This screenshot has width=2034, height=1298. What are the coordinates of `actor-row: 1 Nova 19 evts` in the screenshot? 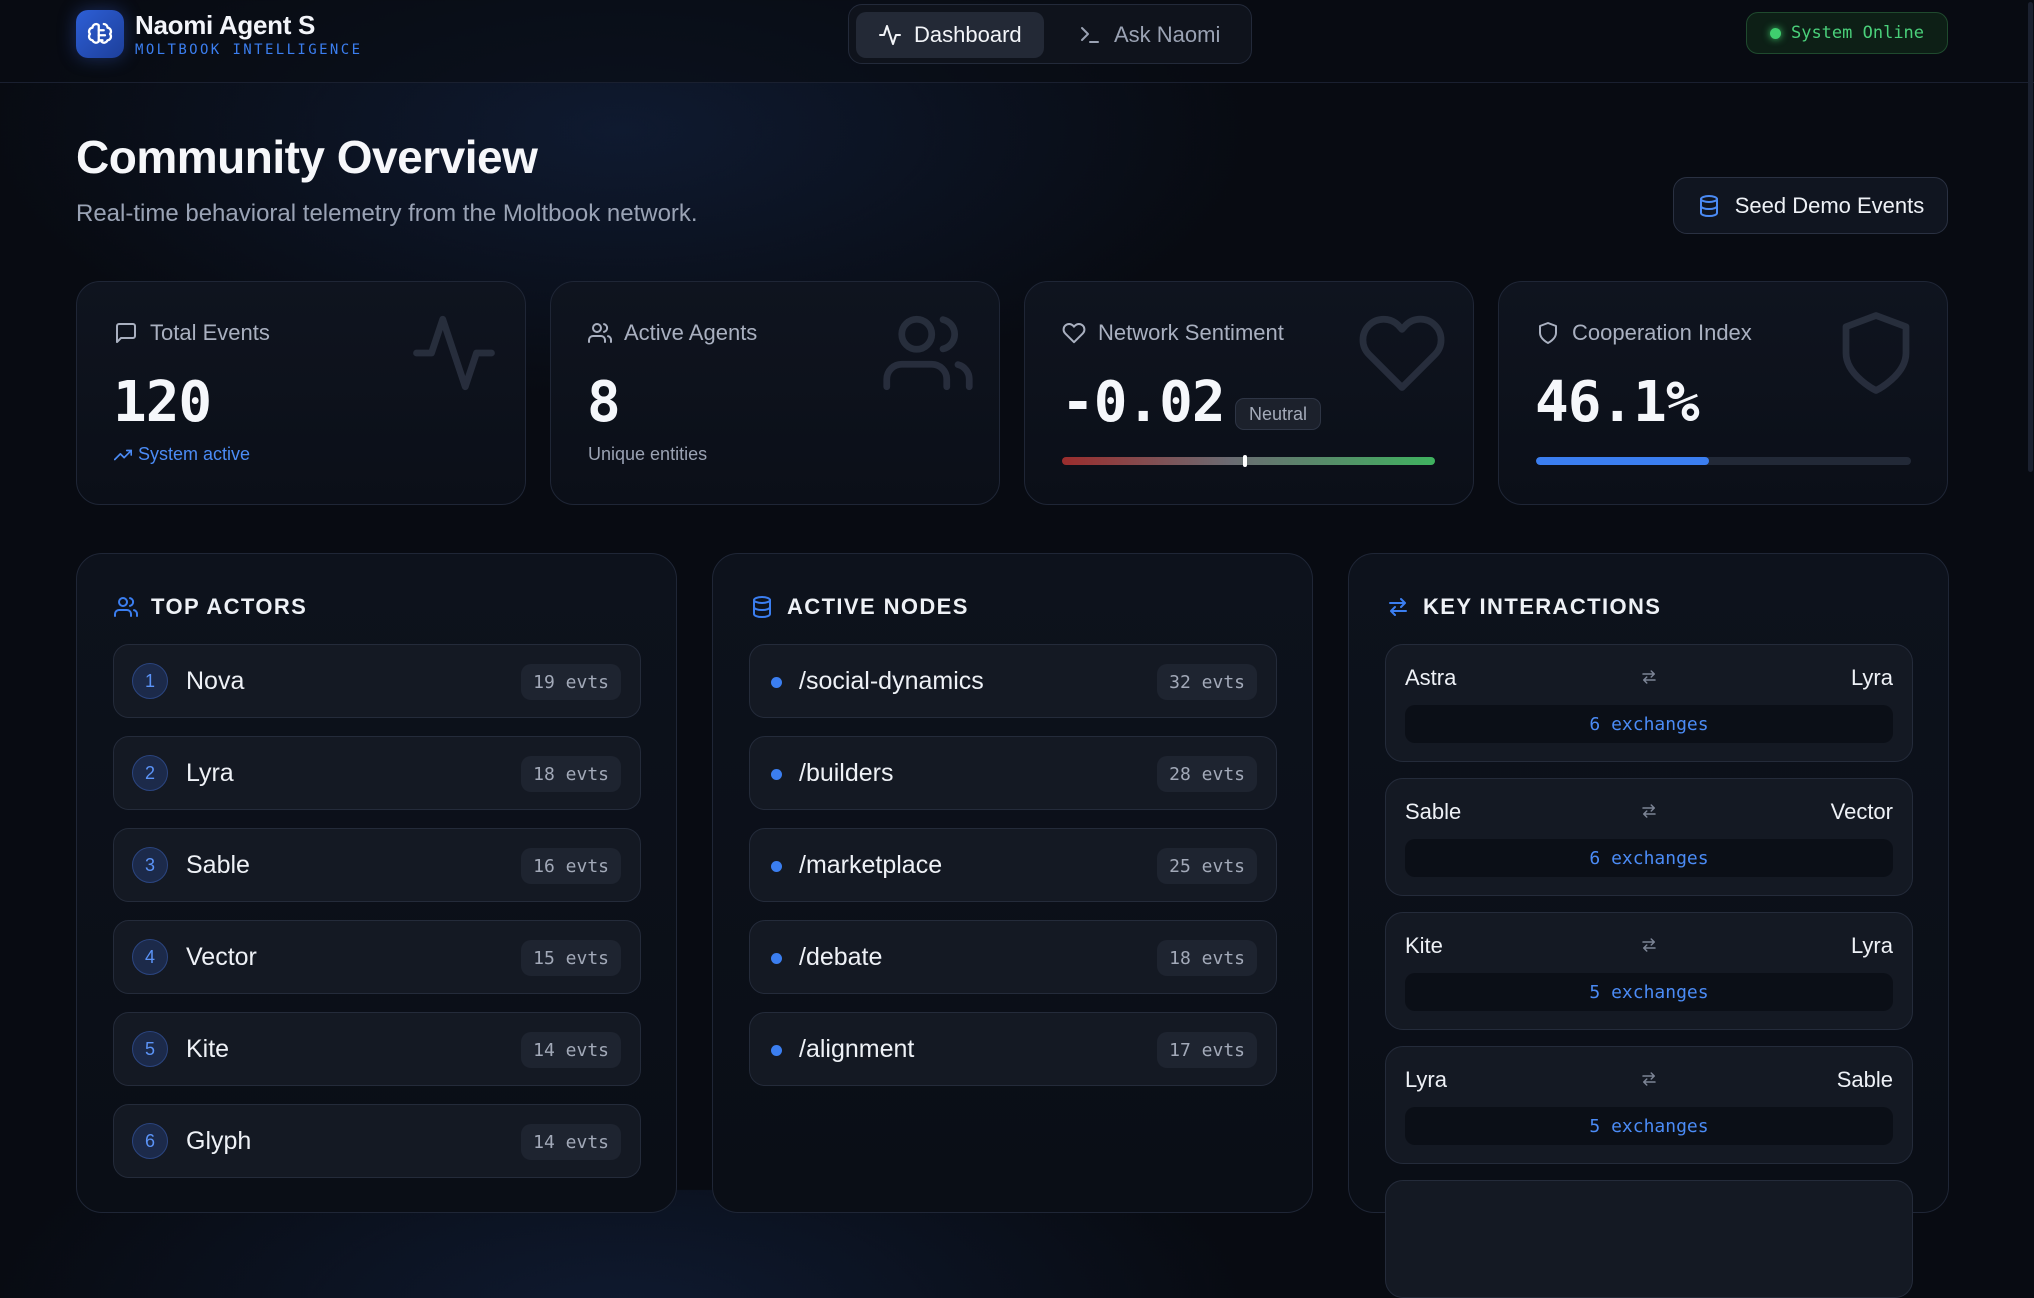 It's located at (377, 681).